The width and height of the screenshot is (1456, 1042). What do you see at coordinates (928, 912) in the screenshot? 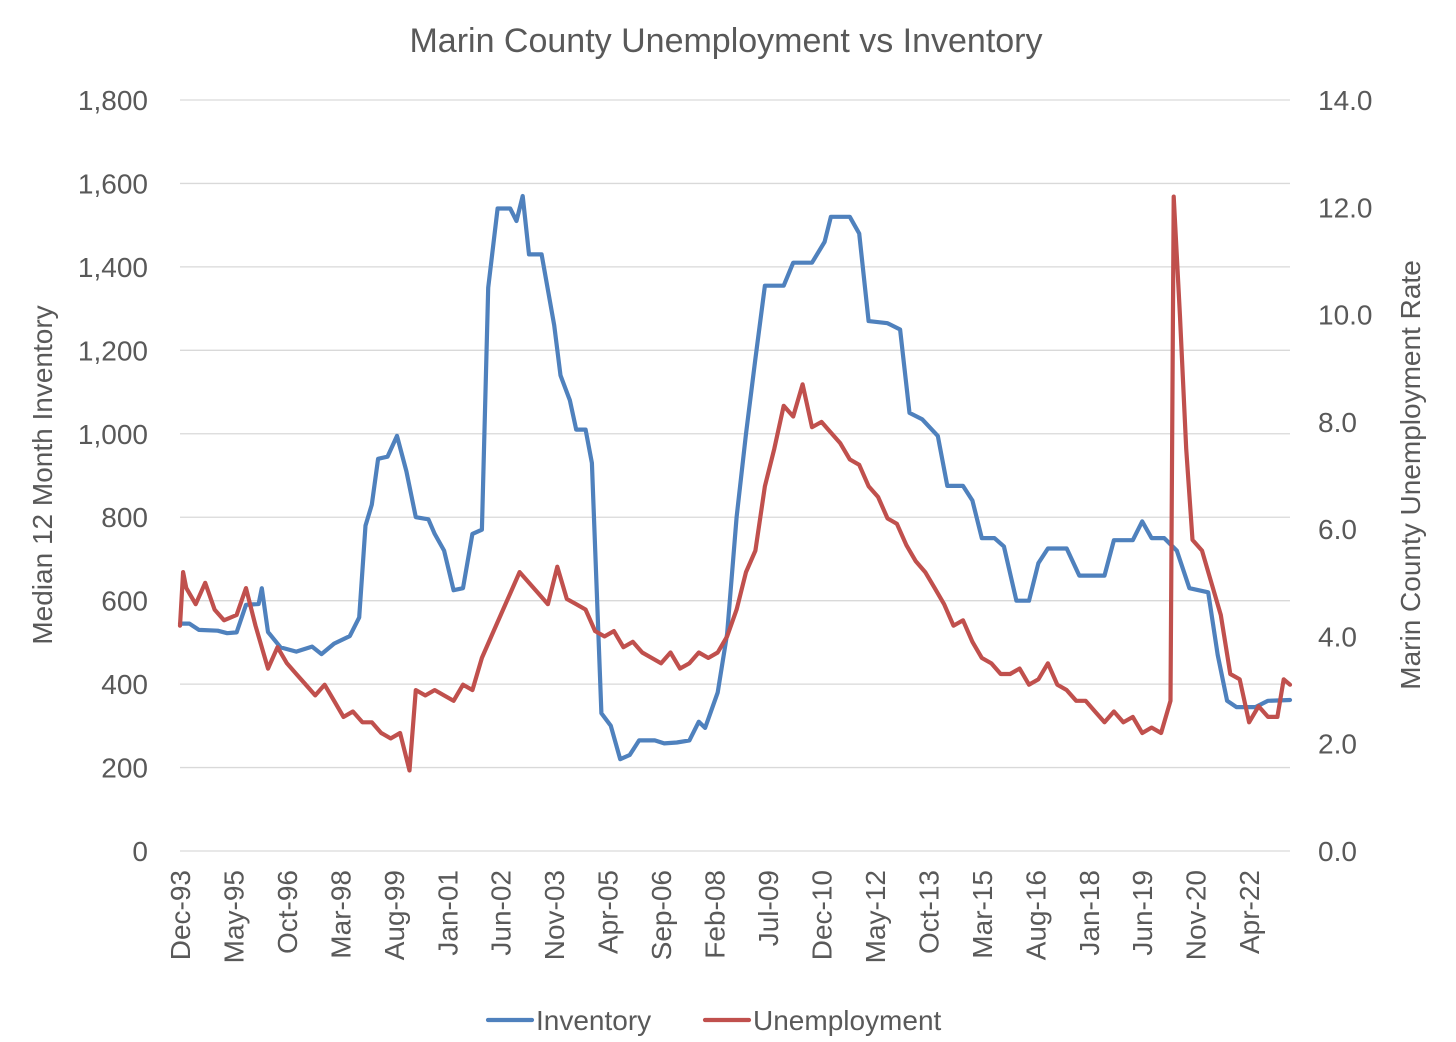
I see `x-tick-label: Oct-13` at bounding box center [928, 912].